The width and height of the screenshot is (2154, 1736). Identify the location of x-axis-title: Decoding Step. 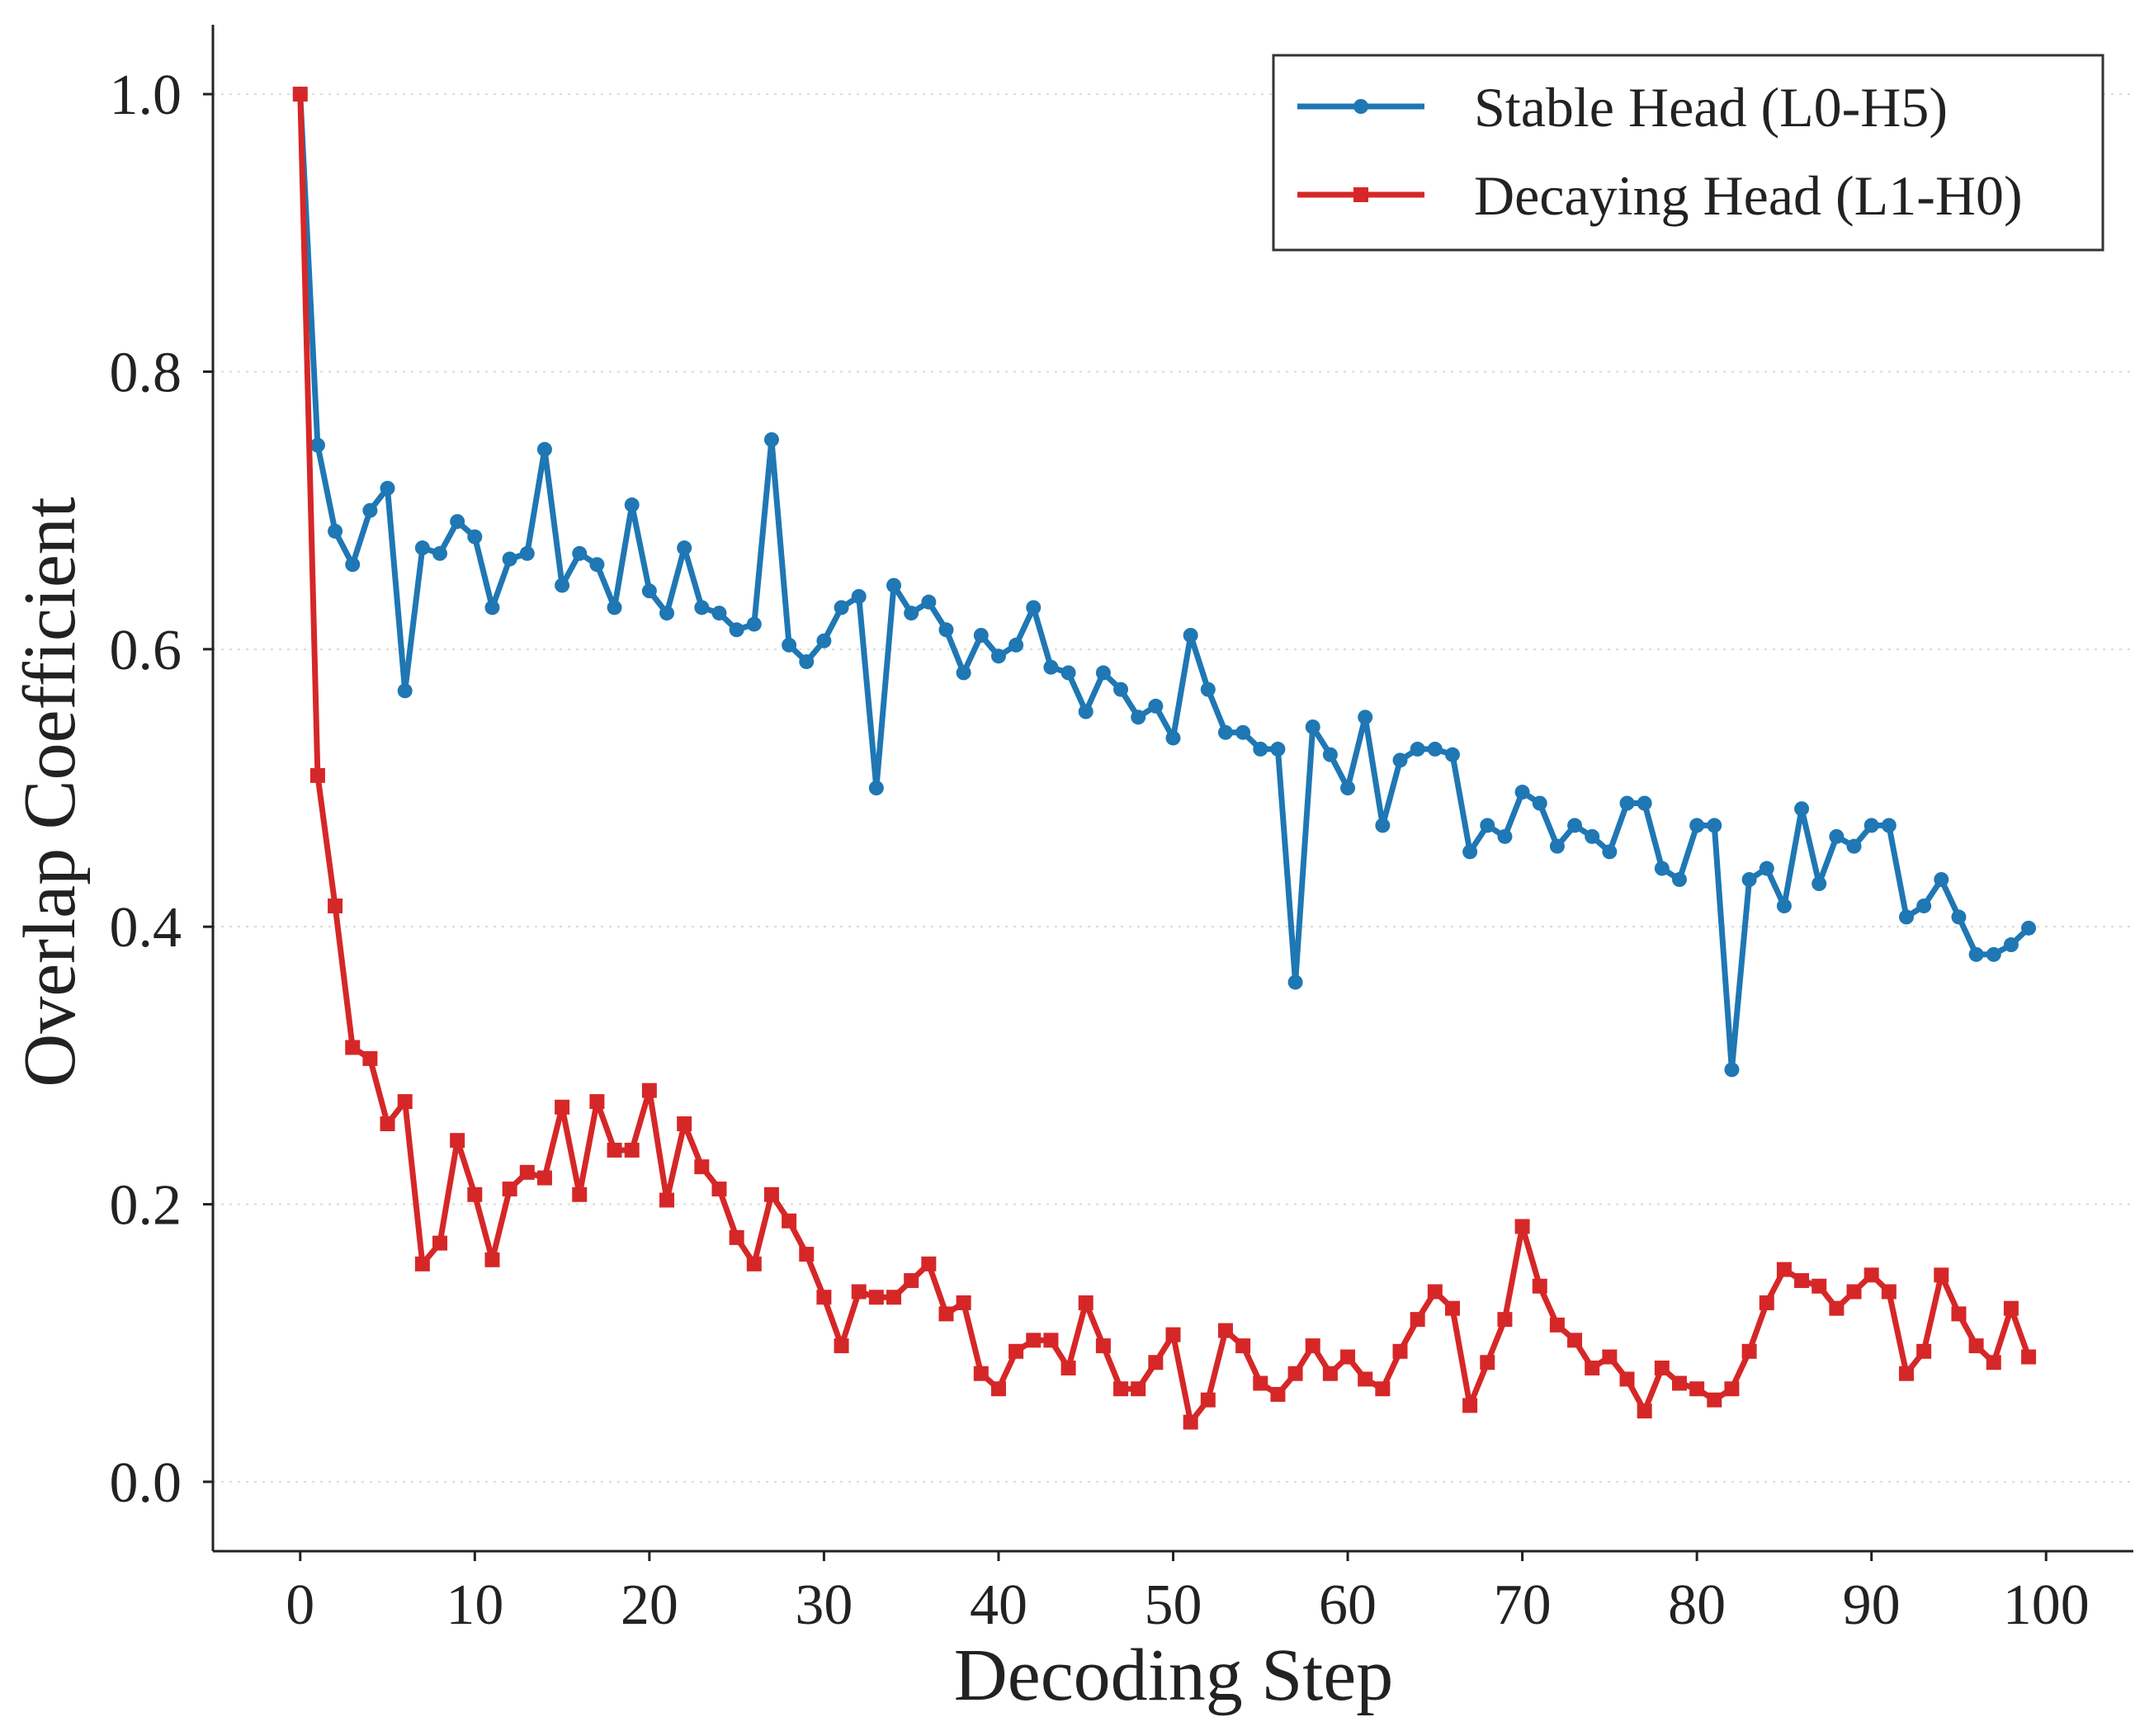
(1173, 1675).